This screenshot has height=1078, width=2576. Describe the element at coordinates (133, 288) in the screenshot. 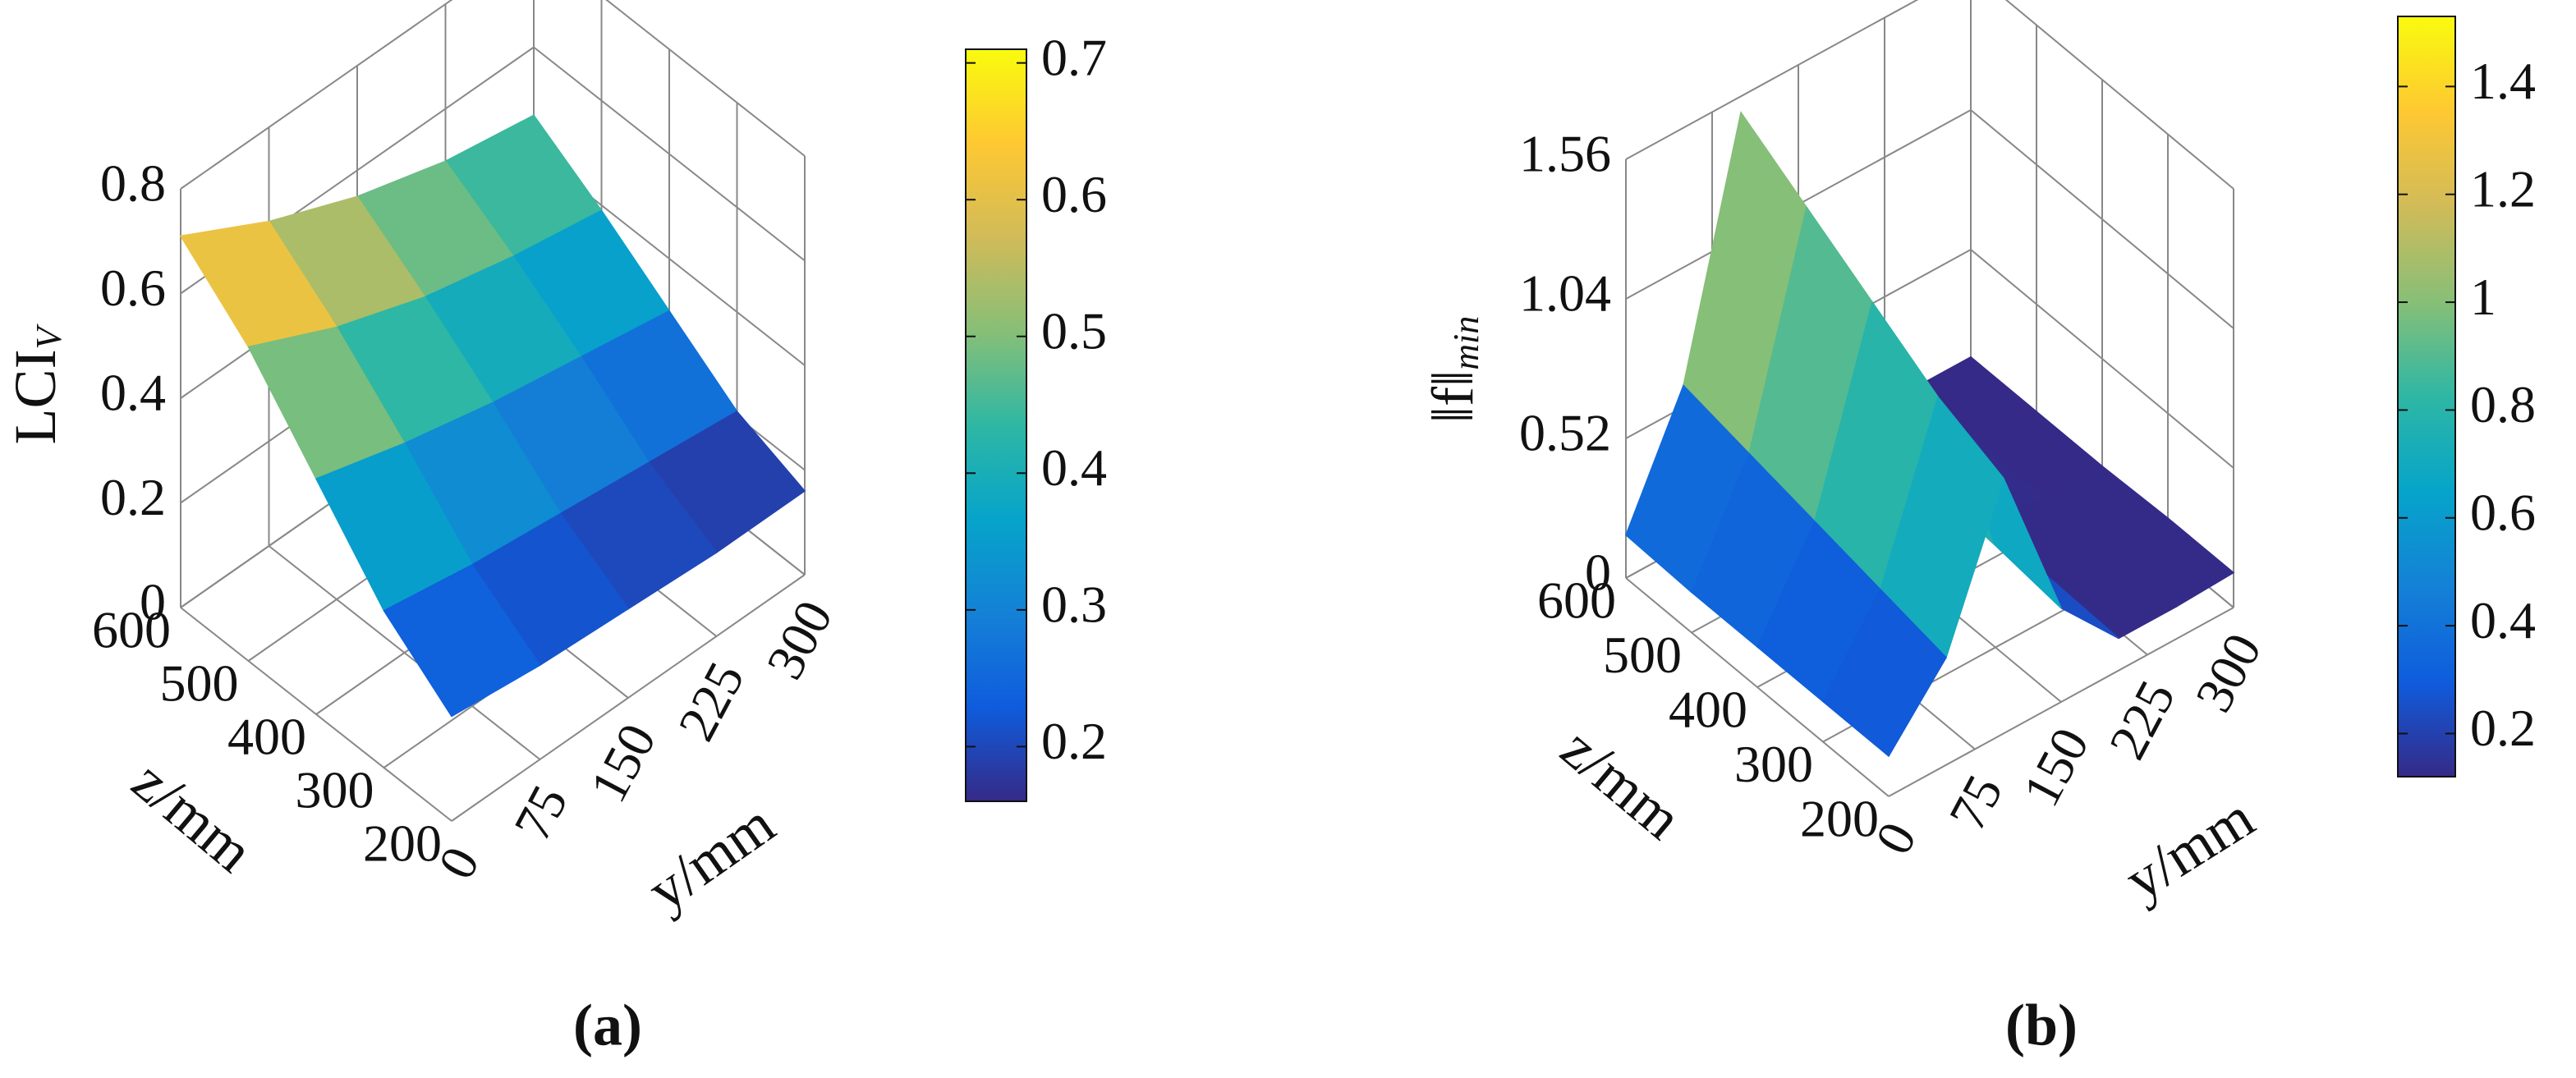

I see `z-tick-label: 0.6` at that location.